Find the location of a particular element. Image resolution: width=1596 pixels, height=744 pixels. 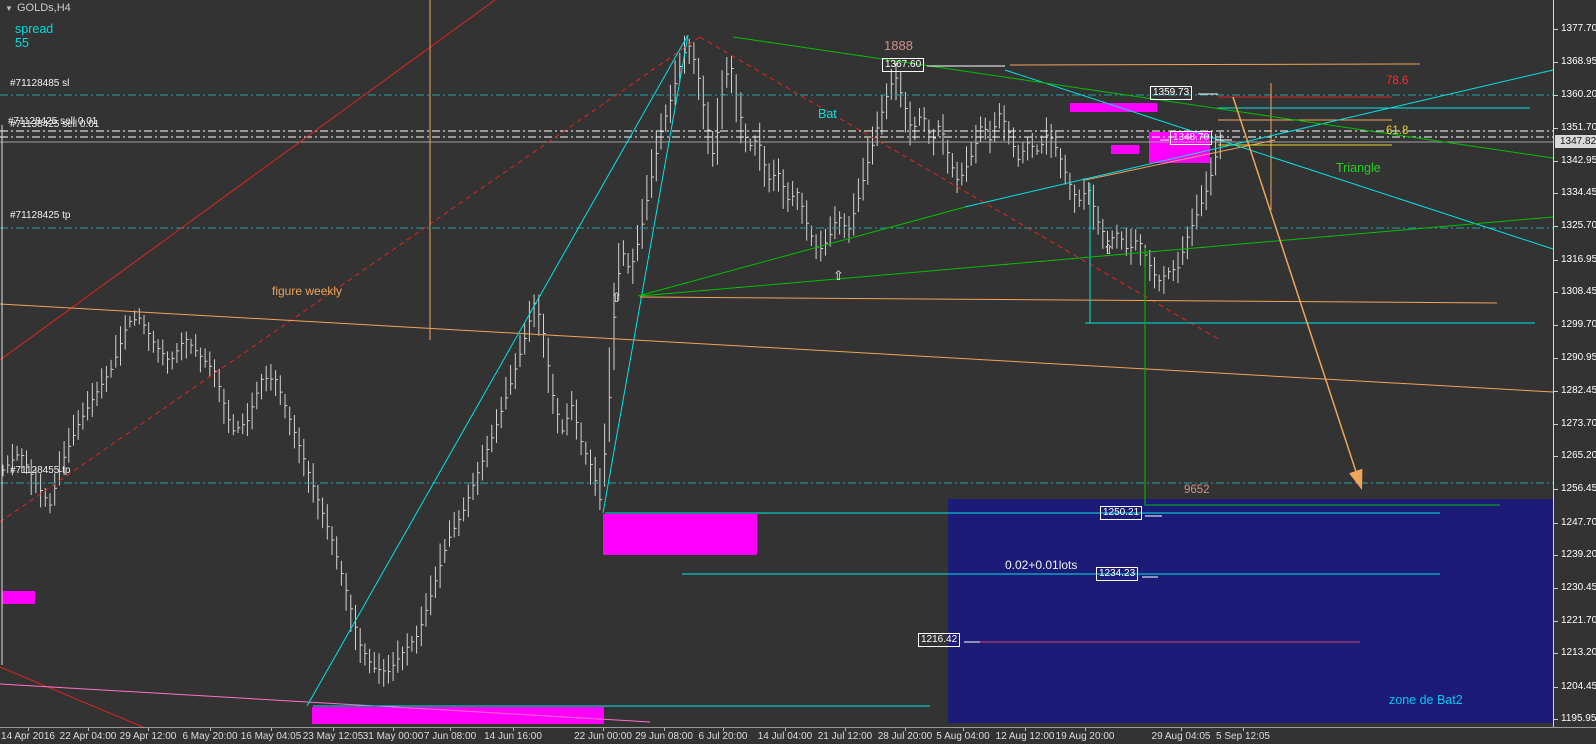

price-axis-label: 1308.45 is located at coordinates (1578, 291).